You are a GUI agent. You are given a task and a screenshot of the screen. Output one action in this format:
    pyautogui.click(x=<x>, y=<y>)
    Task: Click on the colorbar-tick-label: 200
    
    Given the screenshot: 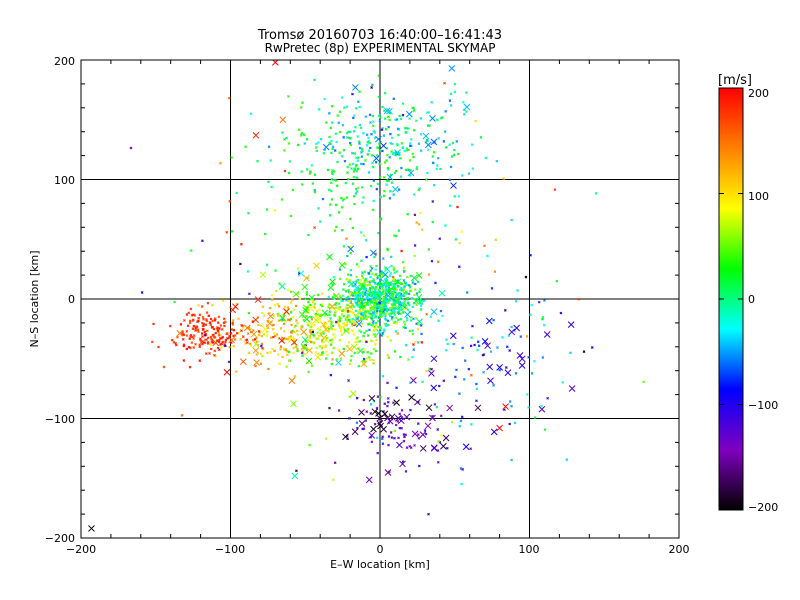 What is the action you would take?
    pyautogui.click(x=758, y=93)
    